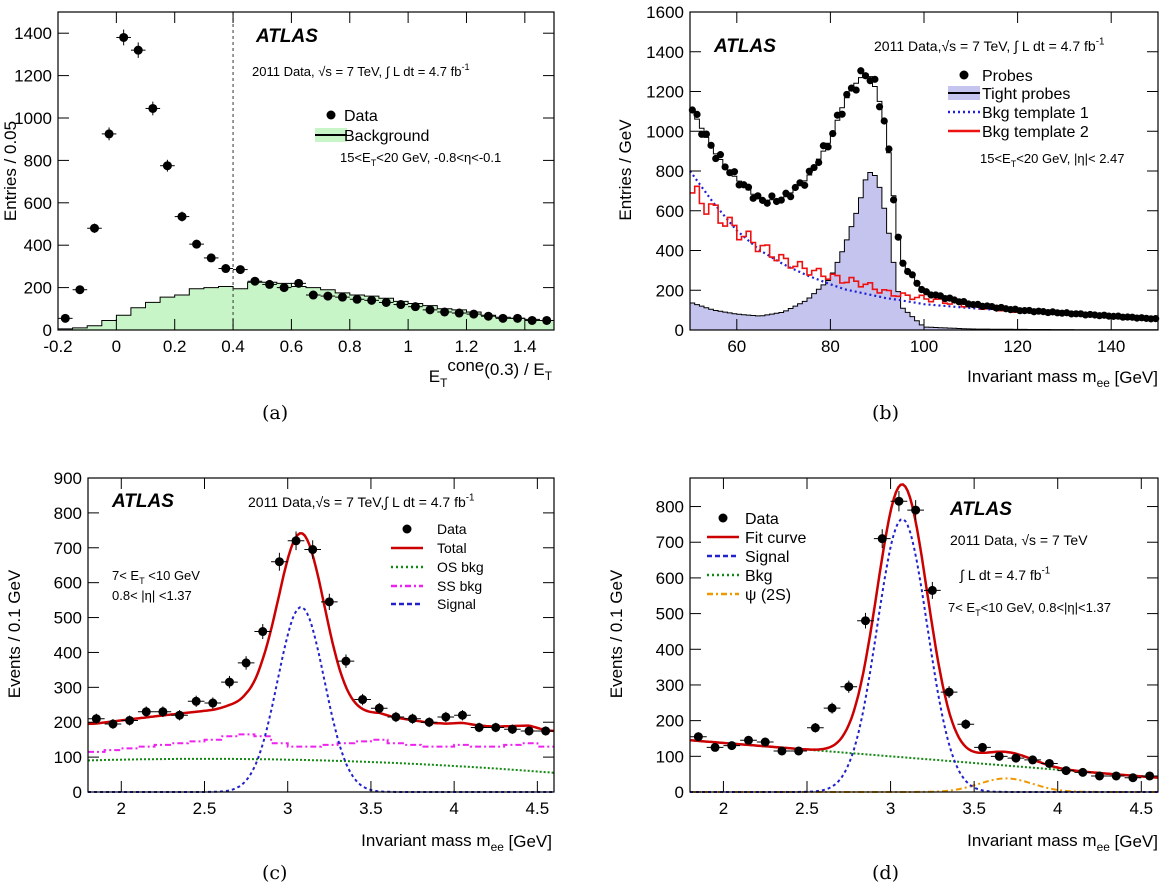  I want to click on x-tick-label: 1, so click(407, 346).